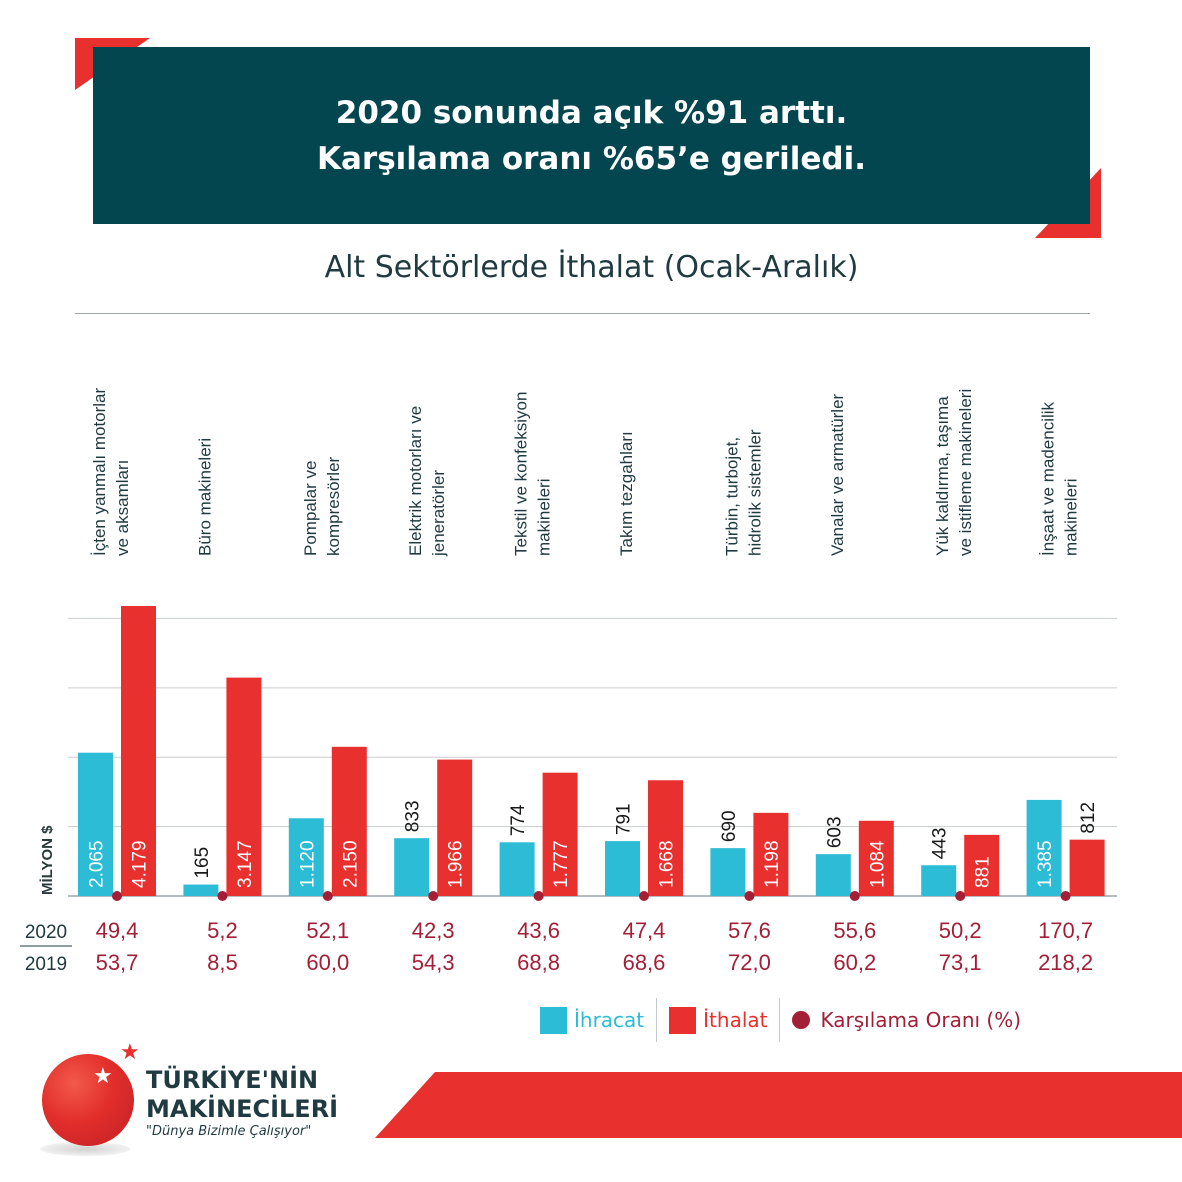 Image resolution: width=1182 pixels, height=1182 pixels. I want to click on data-label: 881, so click(983, 872).